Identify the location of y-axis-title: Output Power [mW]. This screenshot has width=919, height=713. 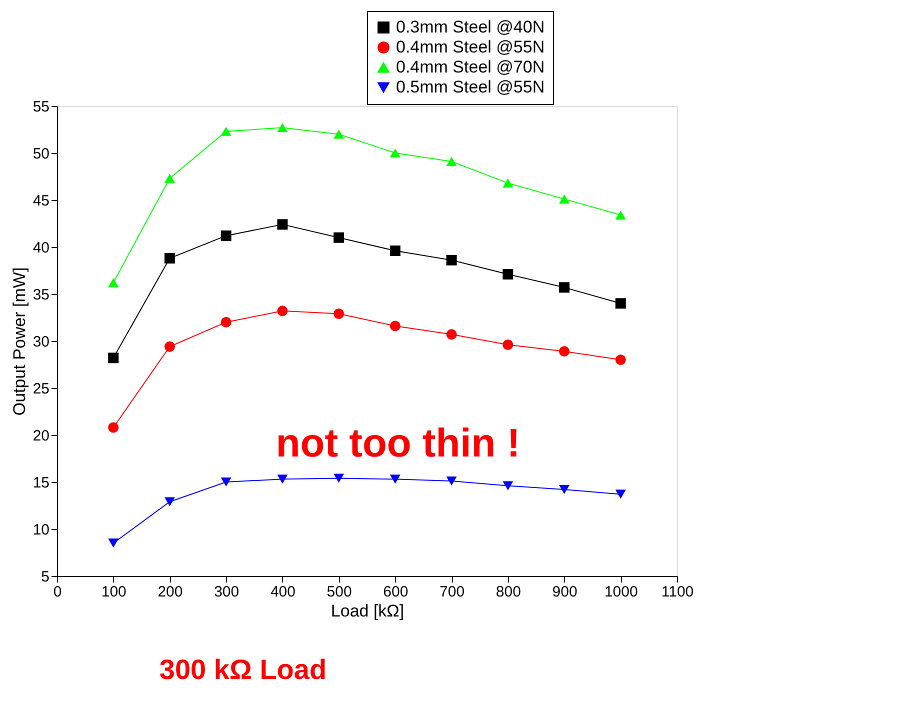
(19, 341).